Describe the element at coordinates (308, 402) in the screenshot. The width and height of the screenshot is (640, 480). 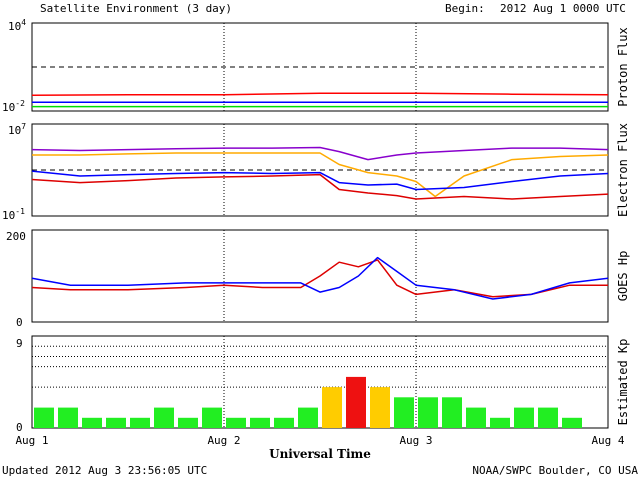
I see `kp-bar-layer` at that location.